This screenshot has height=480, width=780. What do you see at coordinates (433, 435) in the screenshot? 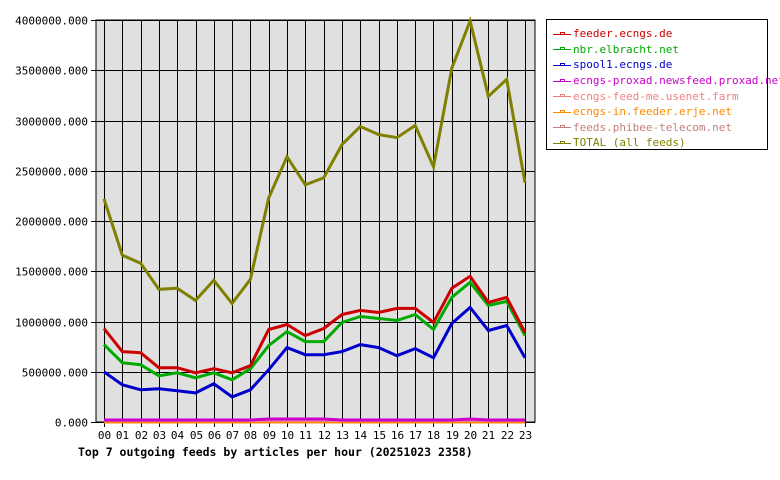
I see `x-tick-label: 18` at bounding box center [433, 435].